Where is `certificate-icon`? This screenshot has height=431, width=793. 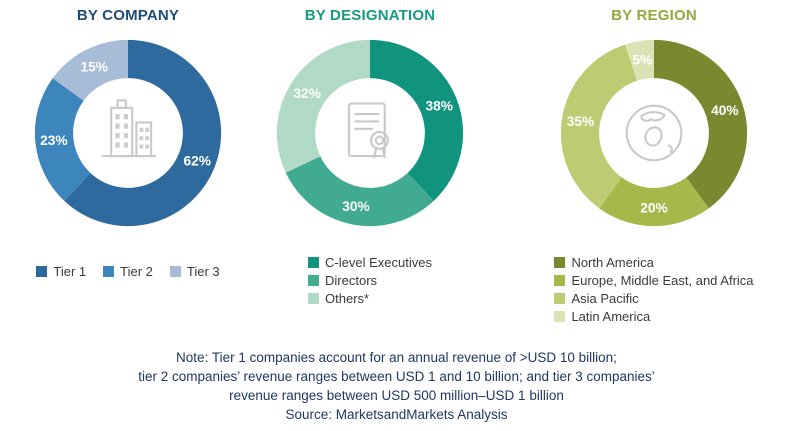
certificate-icon is located at coordinates (368, 130).